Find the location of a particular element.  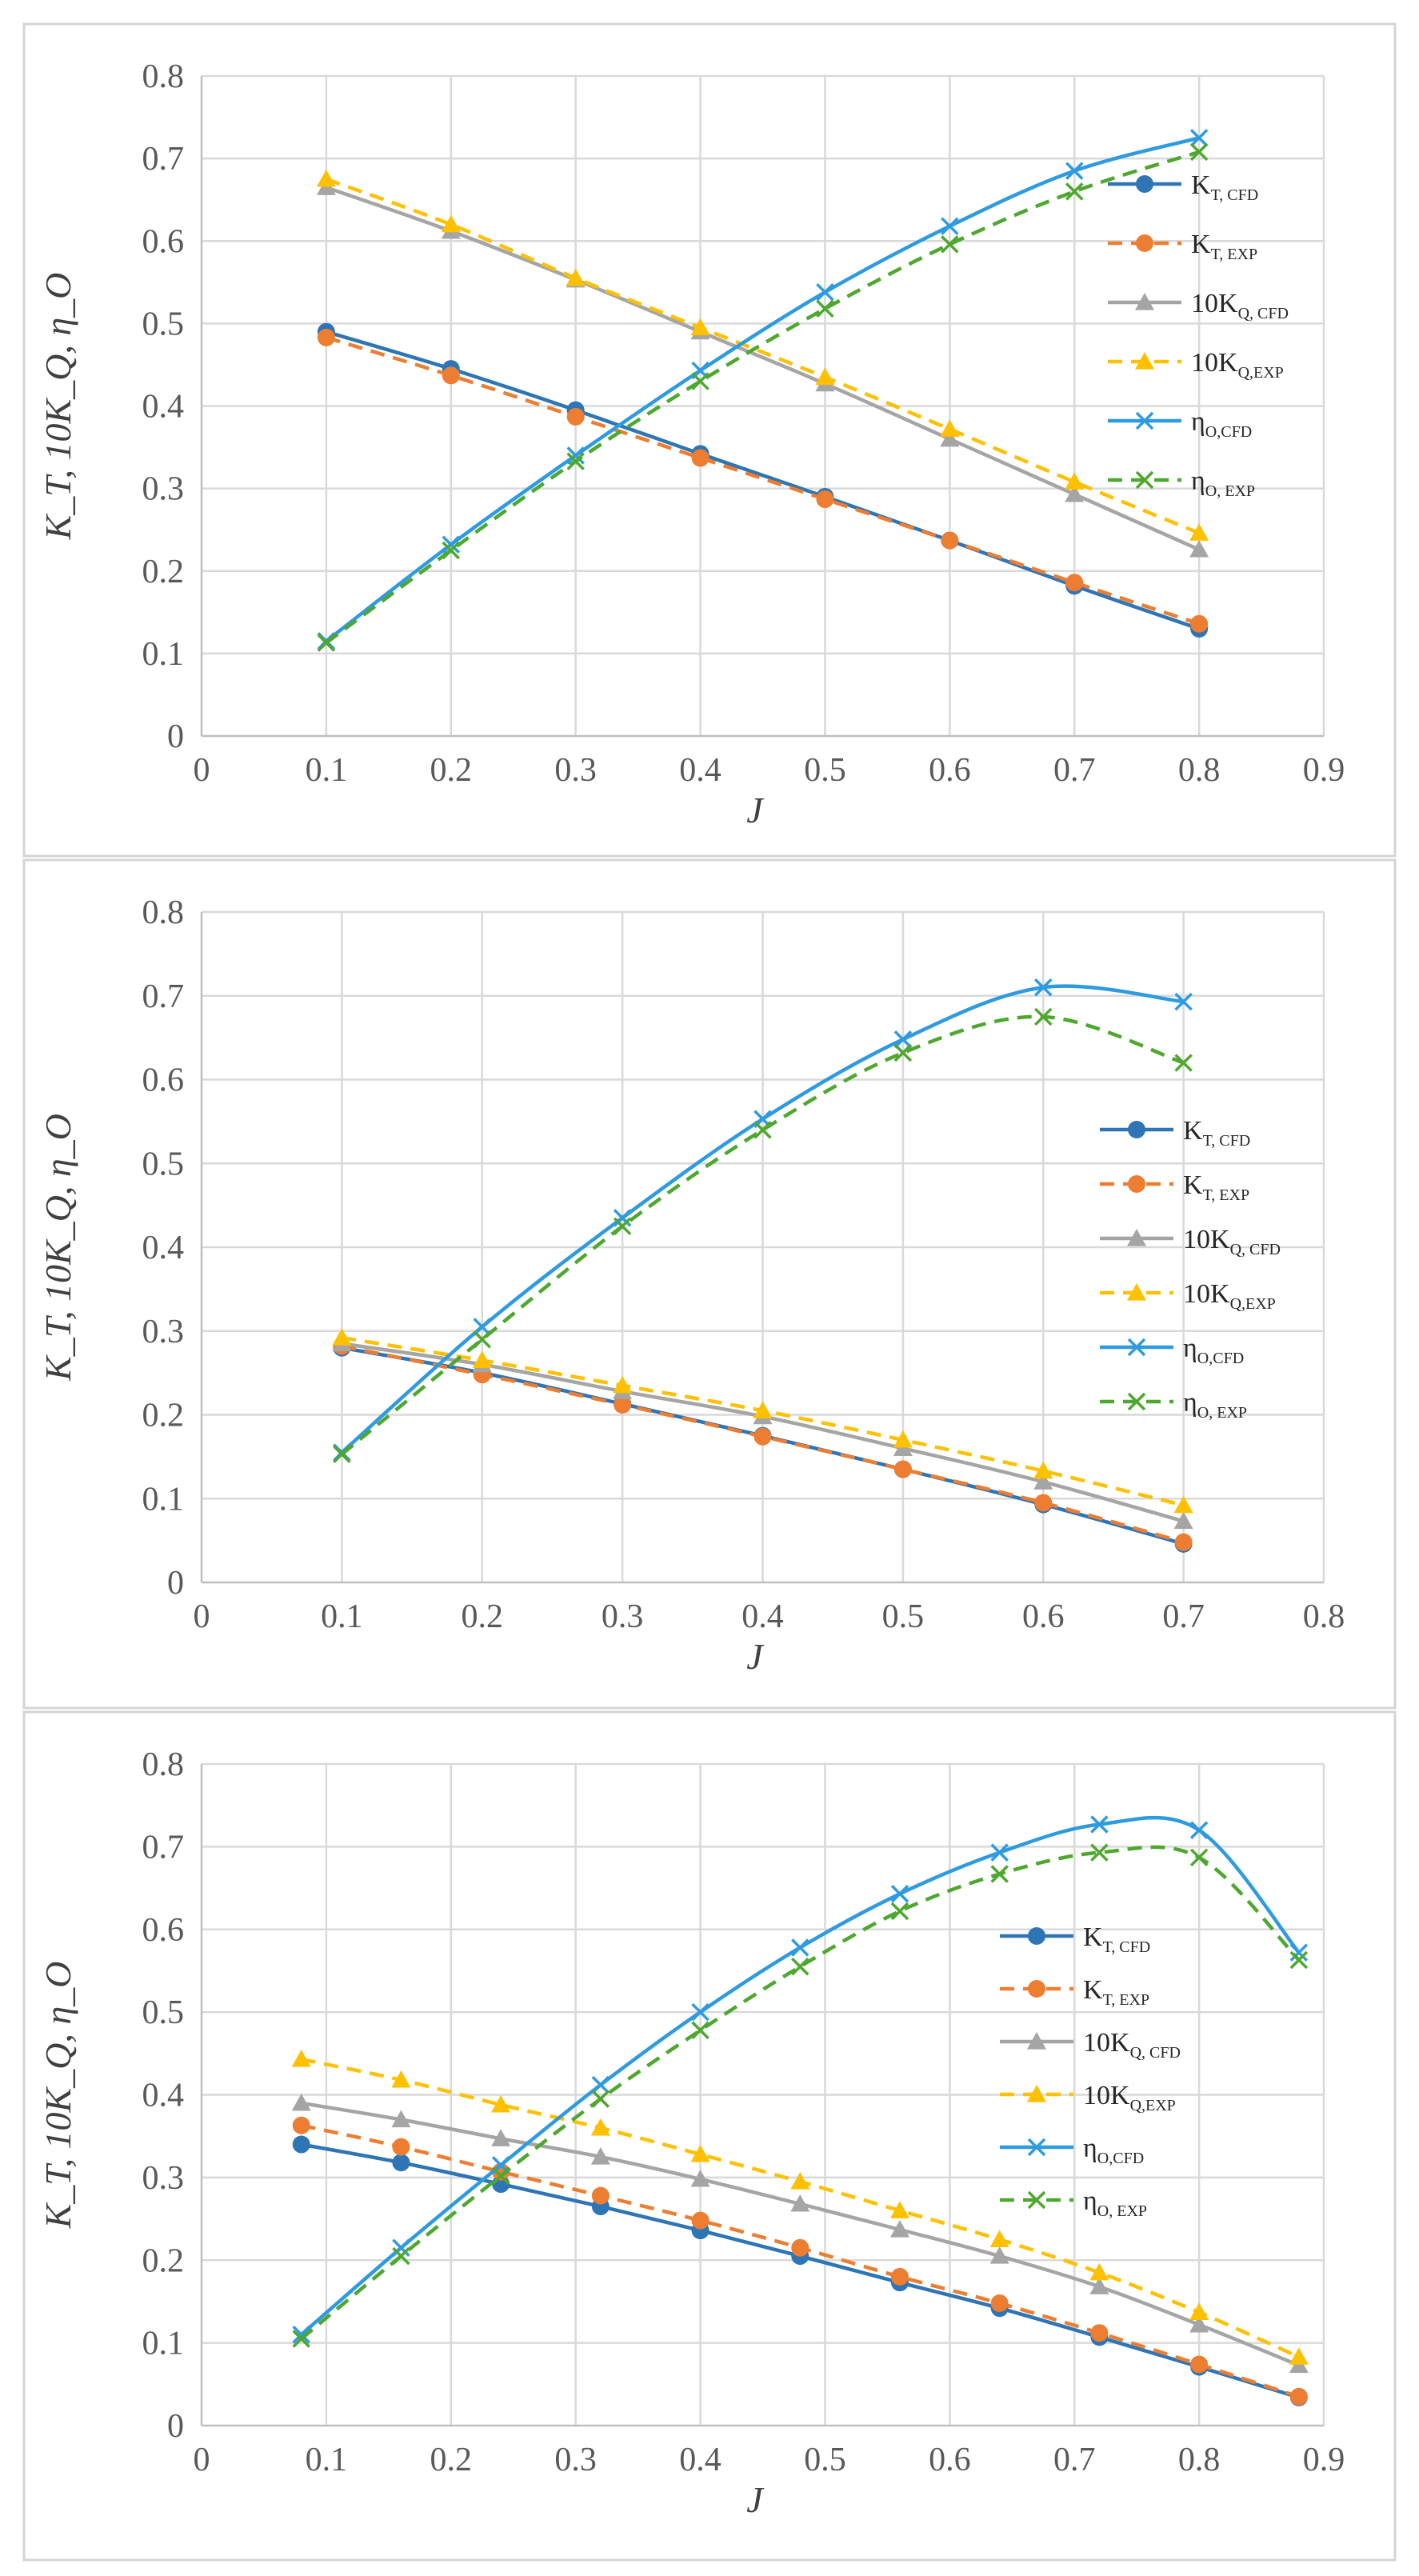

legend-item: ηO, EXP is located at coordinates (1073, 2203).